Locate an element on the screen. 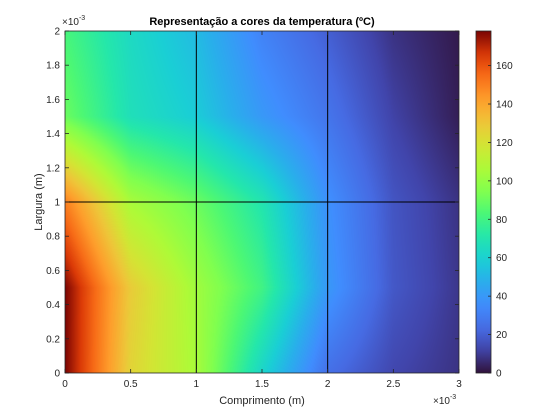 The width and height of the screenshot is (560, 420). colorbar-ticks: 0 20 40 60 80 100 120 140 160 is located at coordinates (500, 220).